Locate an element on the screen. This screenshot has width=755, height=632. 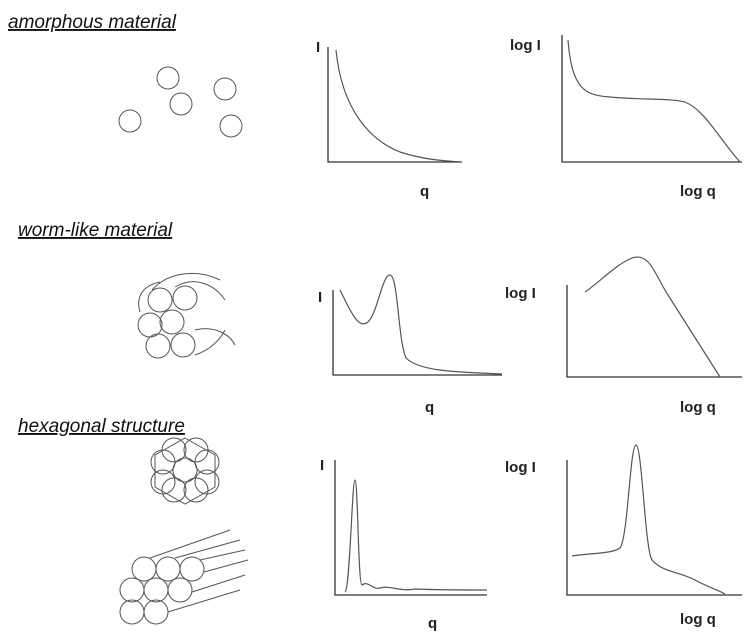
row-title: amorphous material is located at coordinates (92, 22).